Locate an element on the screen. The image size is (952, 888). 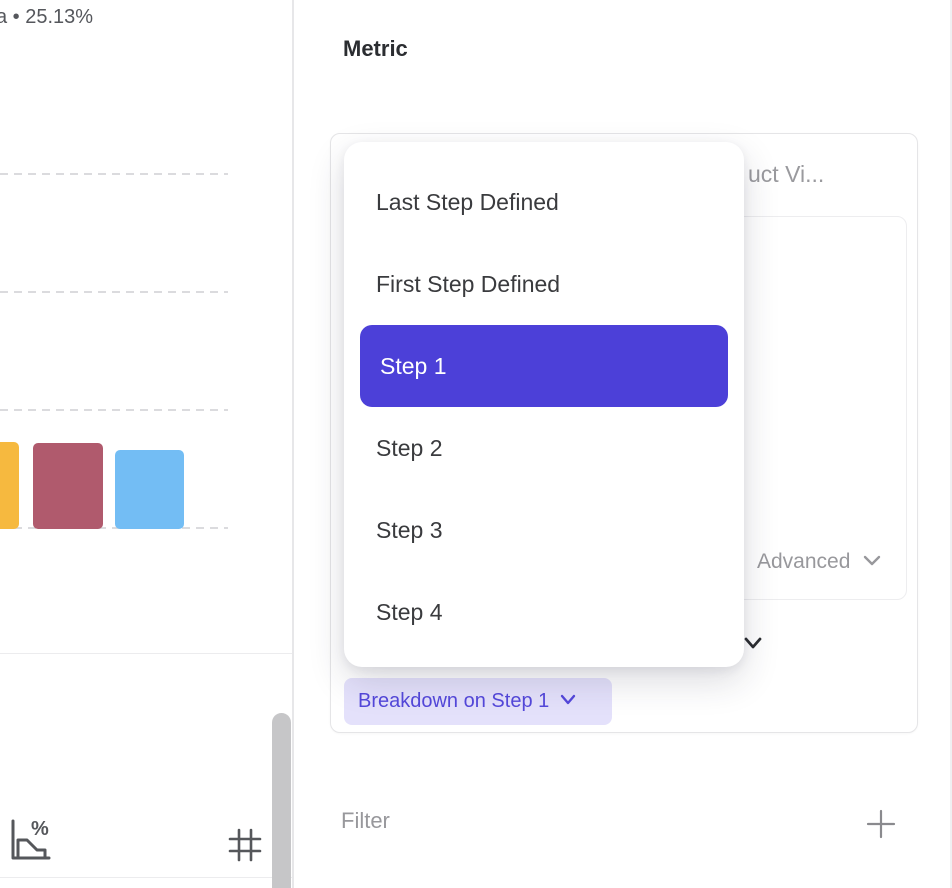
filter-section-heading: Filter is located at coordinates (365, 820).